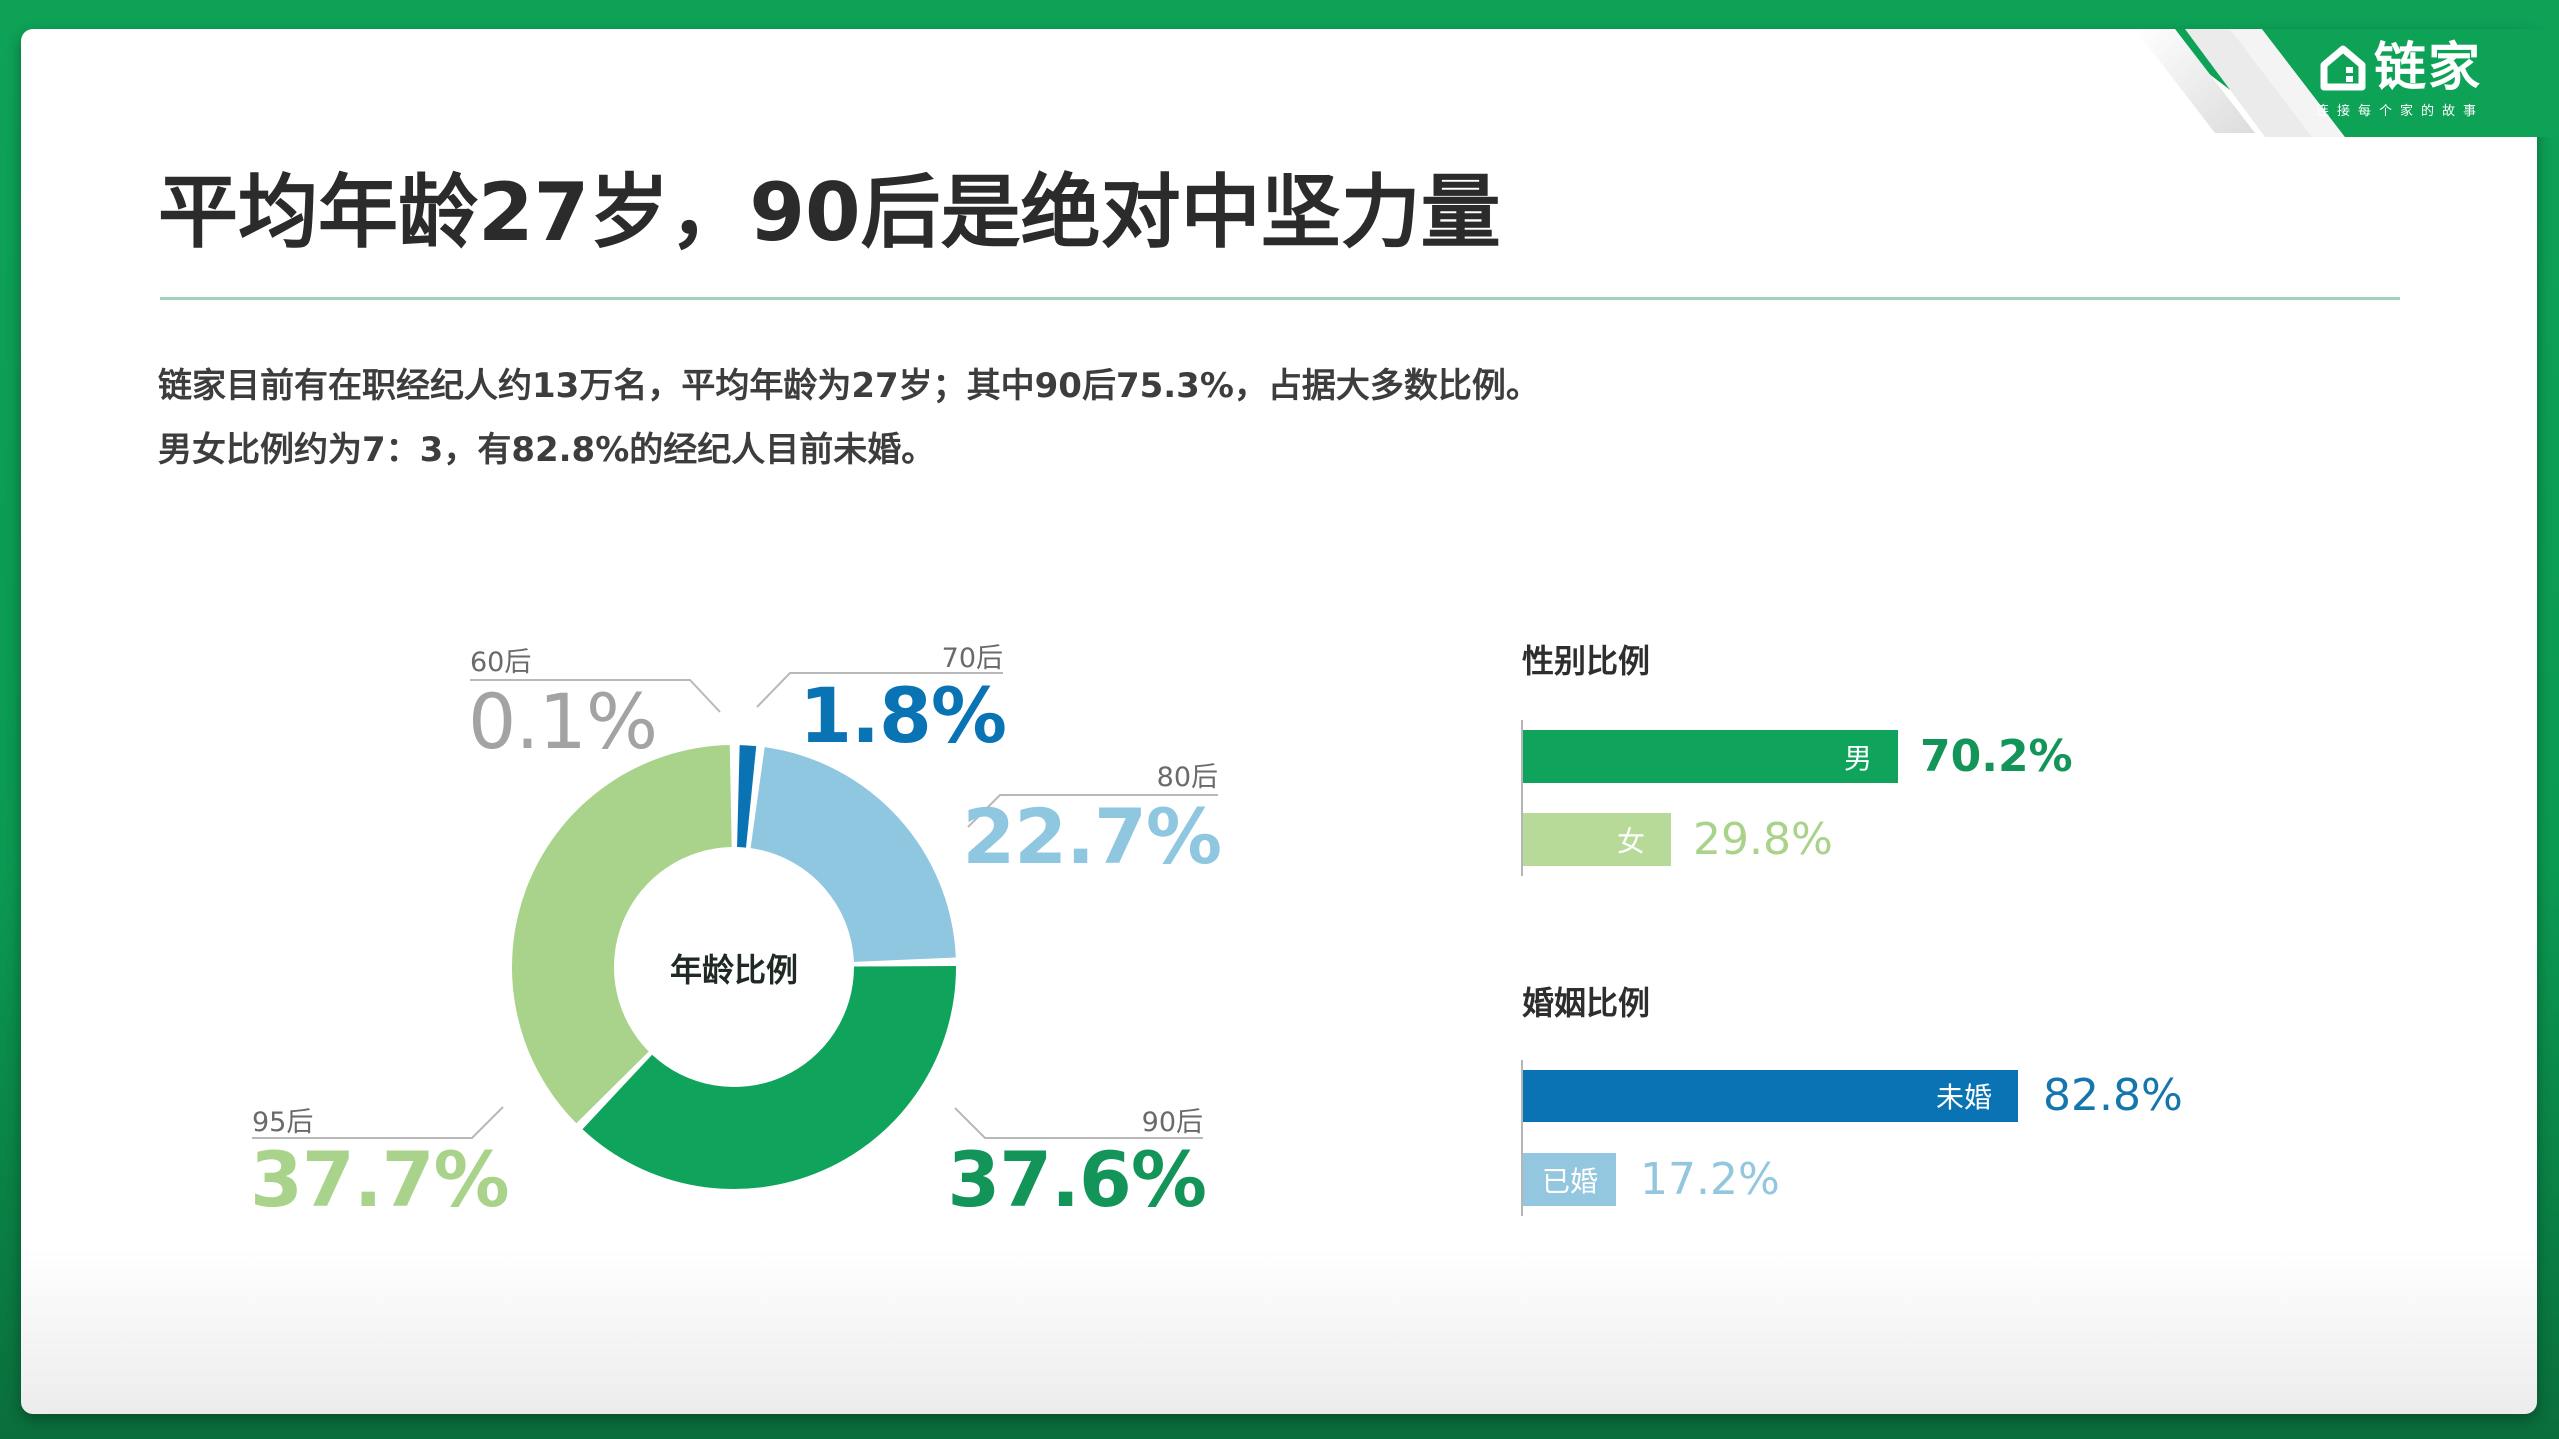 The height and width of the screenshot is (1439, 2559). What do you see at coordinates (972, 658) in the screenshot?
I see `age-label-70: 70后` at bounding box center [972, 658].